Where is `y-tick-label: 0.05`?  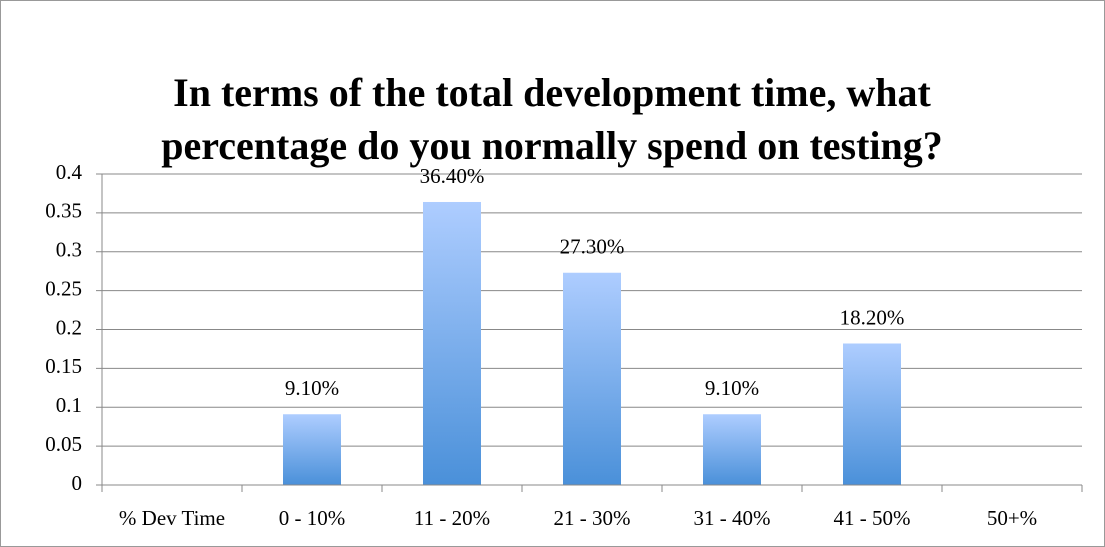 y-tick-label: 0.05 is located at coordinates (63, 444).